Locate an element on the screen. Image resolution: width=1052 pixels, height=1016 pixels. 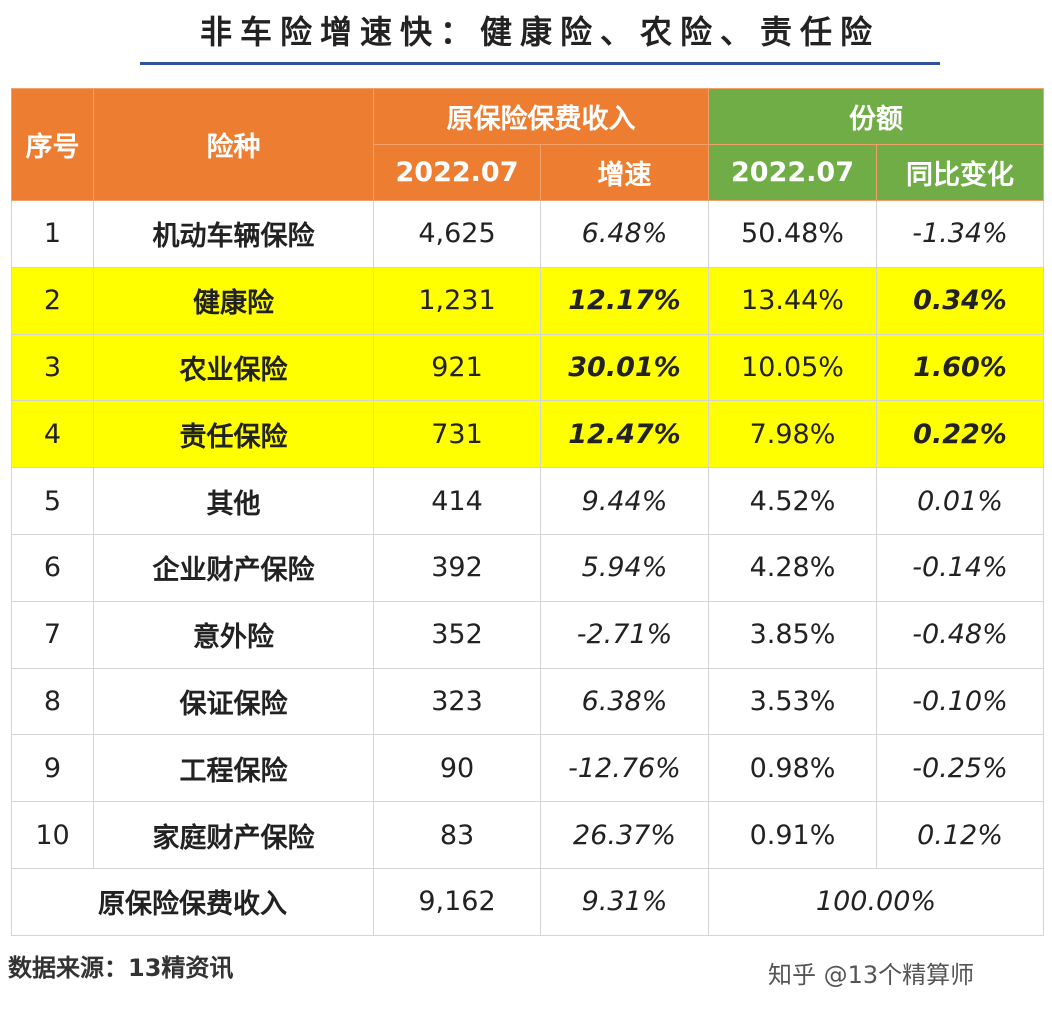
cell-name: 家庭财产保险 is located at coordinates (233, 835).